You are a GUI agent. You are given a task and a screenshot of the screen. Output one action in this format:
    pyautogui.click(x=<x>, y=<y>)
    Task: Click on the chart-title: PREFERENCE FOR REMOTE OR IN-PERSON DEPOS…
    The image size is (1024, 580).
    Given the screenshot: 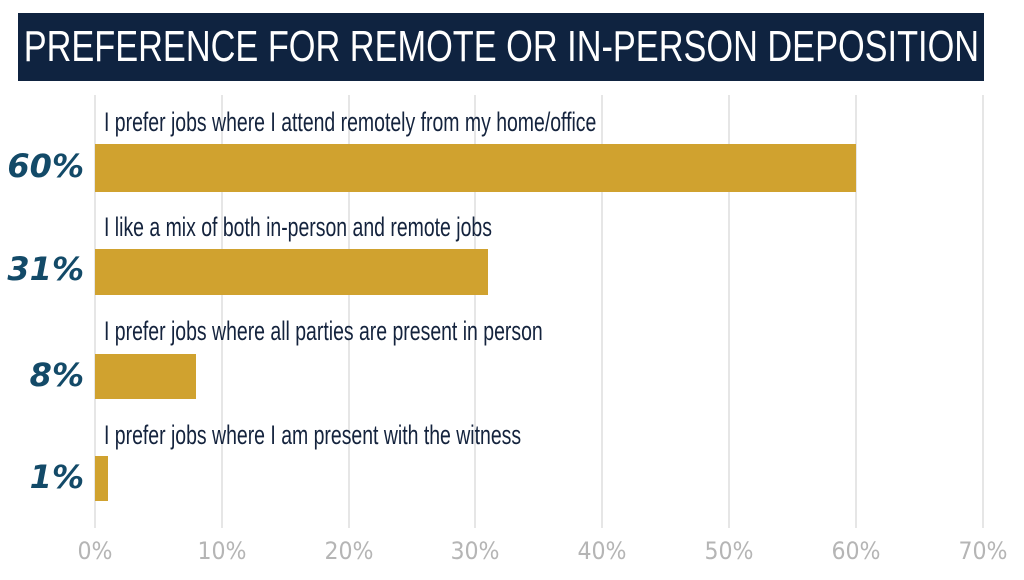 What is the action you would take?
    pyautogui.click(x=501, y=46)
    